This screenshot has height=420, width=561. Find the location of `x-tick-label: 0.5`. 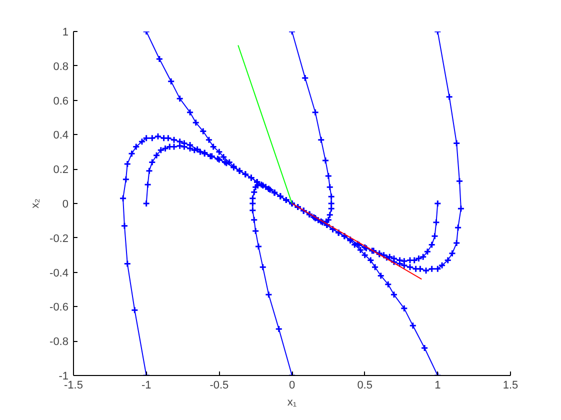

x-tick-label: 0.5 is located at coordinates (364, 386).